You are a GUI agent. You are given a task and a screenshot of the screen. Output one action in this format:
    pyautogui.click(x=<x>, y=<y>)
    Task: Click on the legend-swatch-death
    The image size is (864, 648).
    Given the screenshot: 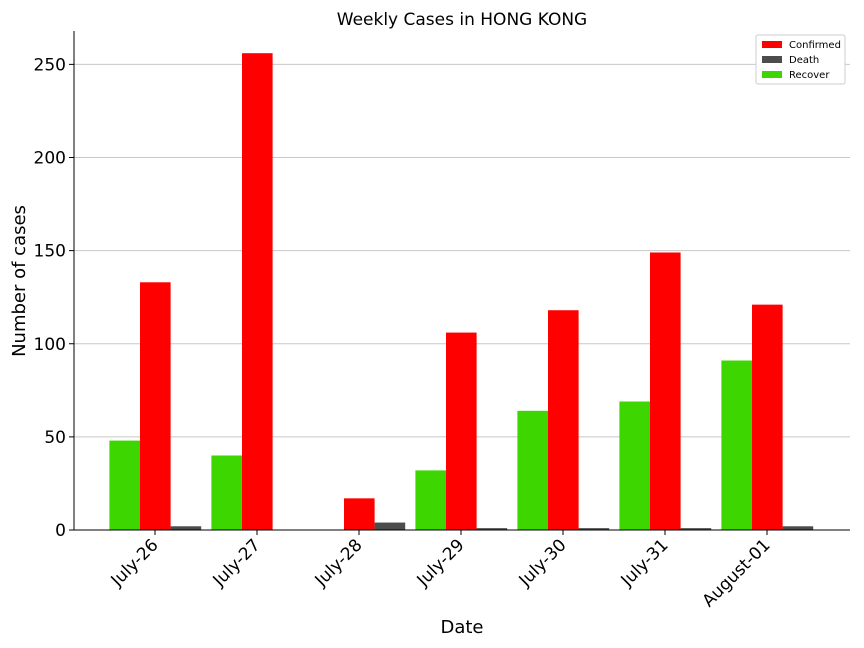 What is the action you would take?
    pyautogui.click(x=772, y=59)
    